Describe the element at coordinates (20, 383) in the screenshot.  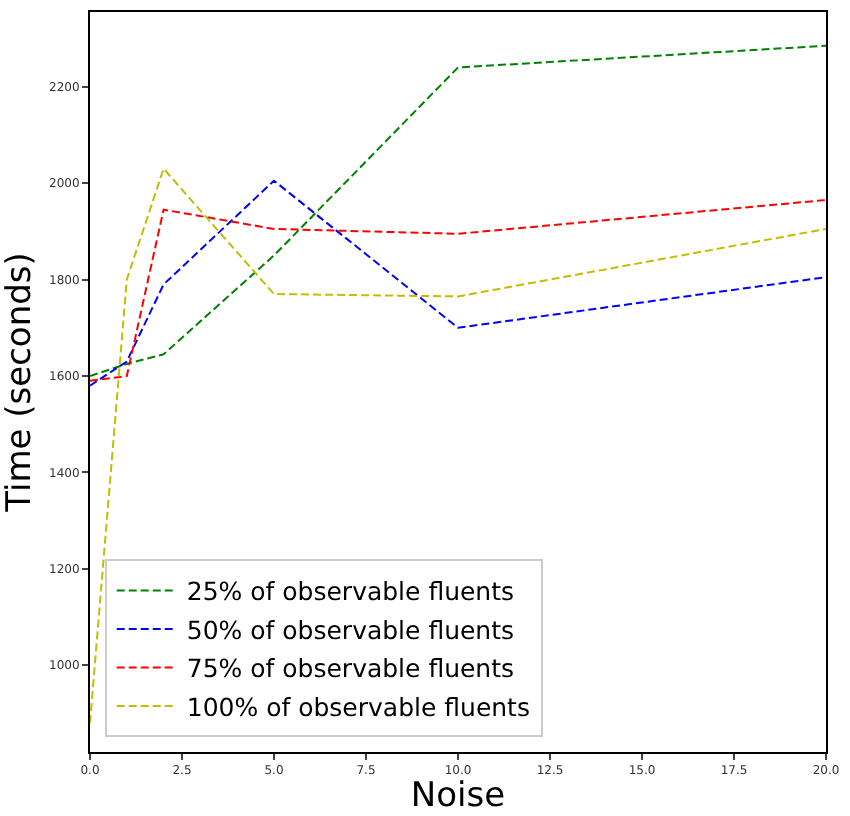
I see `y-axis-title: Time (seconds)` at that location.